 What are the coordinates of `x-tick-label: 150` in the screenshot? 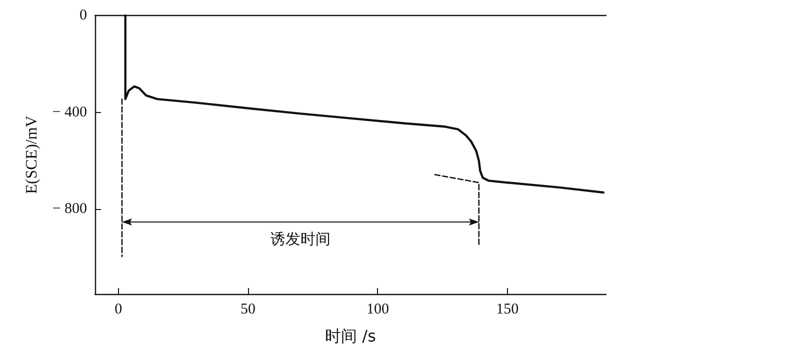 It's located at (507, 310).